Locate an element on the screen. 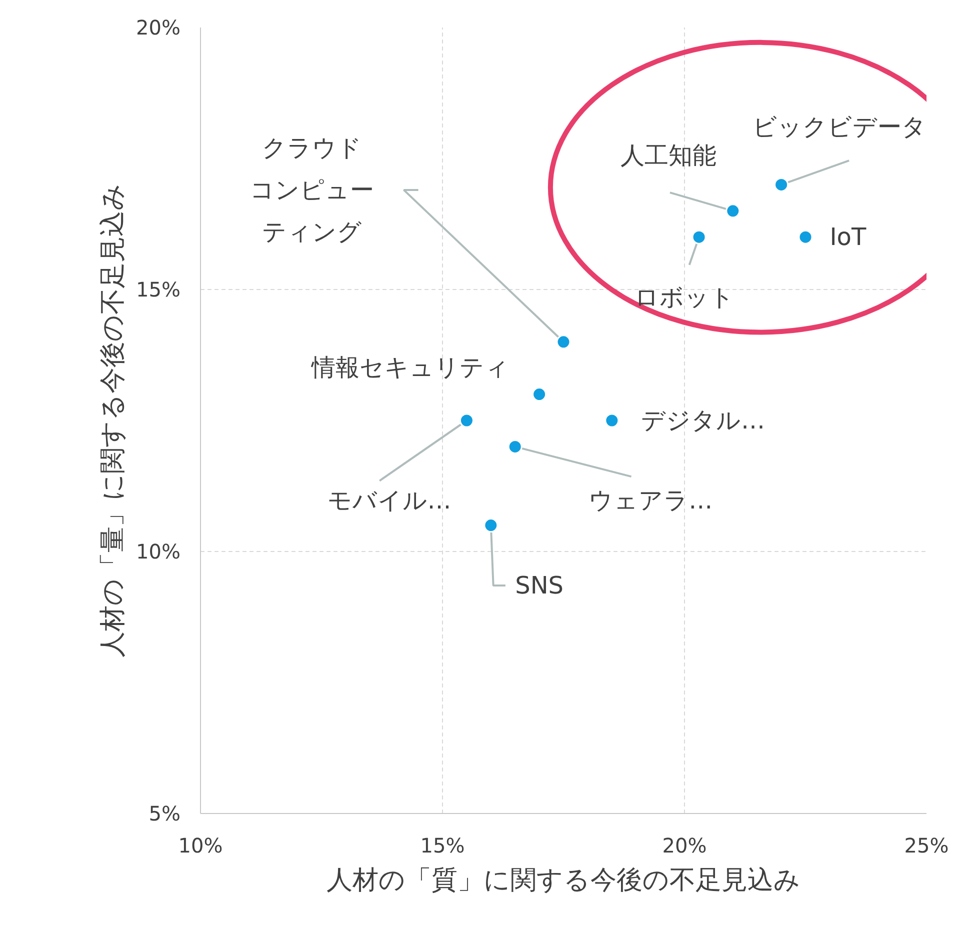 Image resolution: width=966 pixels, height=948 pixels. y-tick-label: 20% is located at coordinates (158, 28).